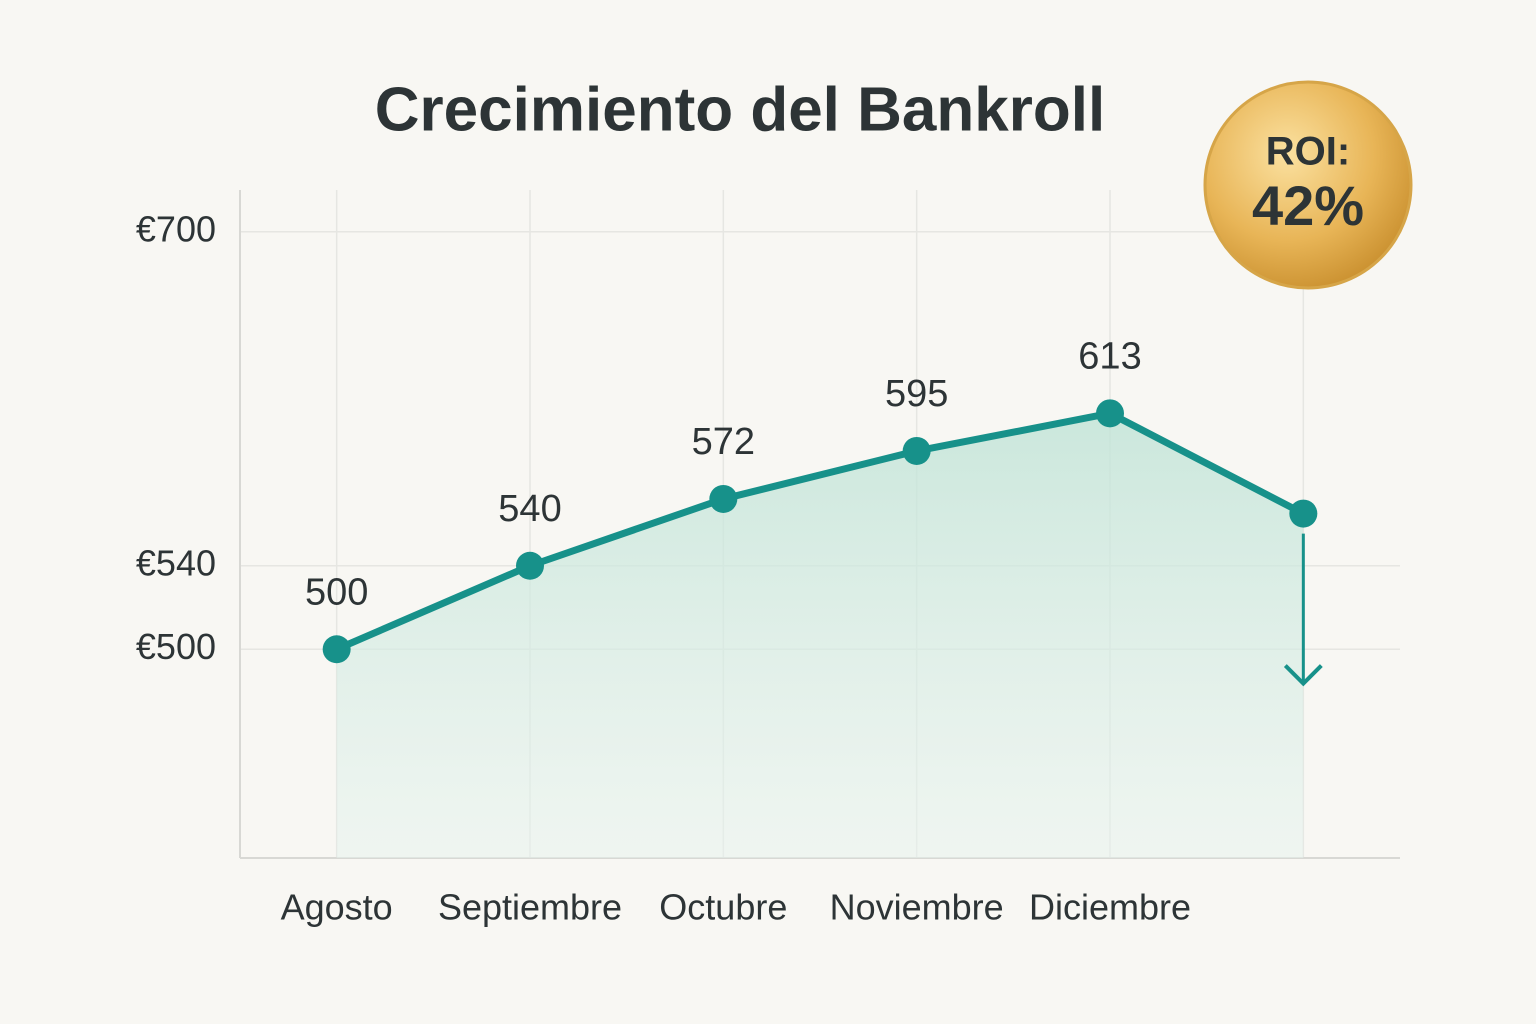 This screenshot has height=1024, width=1536. I want to click on value-label: 613, so click(1109, 356).